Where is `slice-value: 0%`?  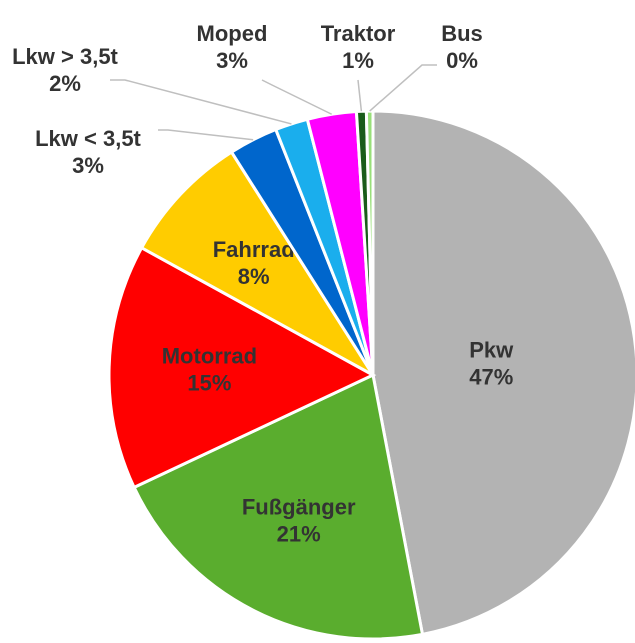 slice-value: 0% is located at coordinates (462, 60).